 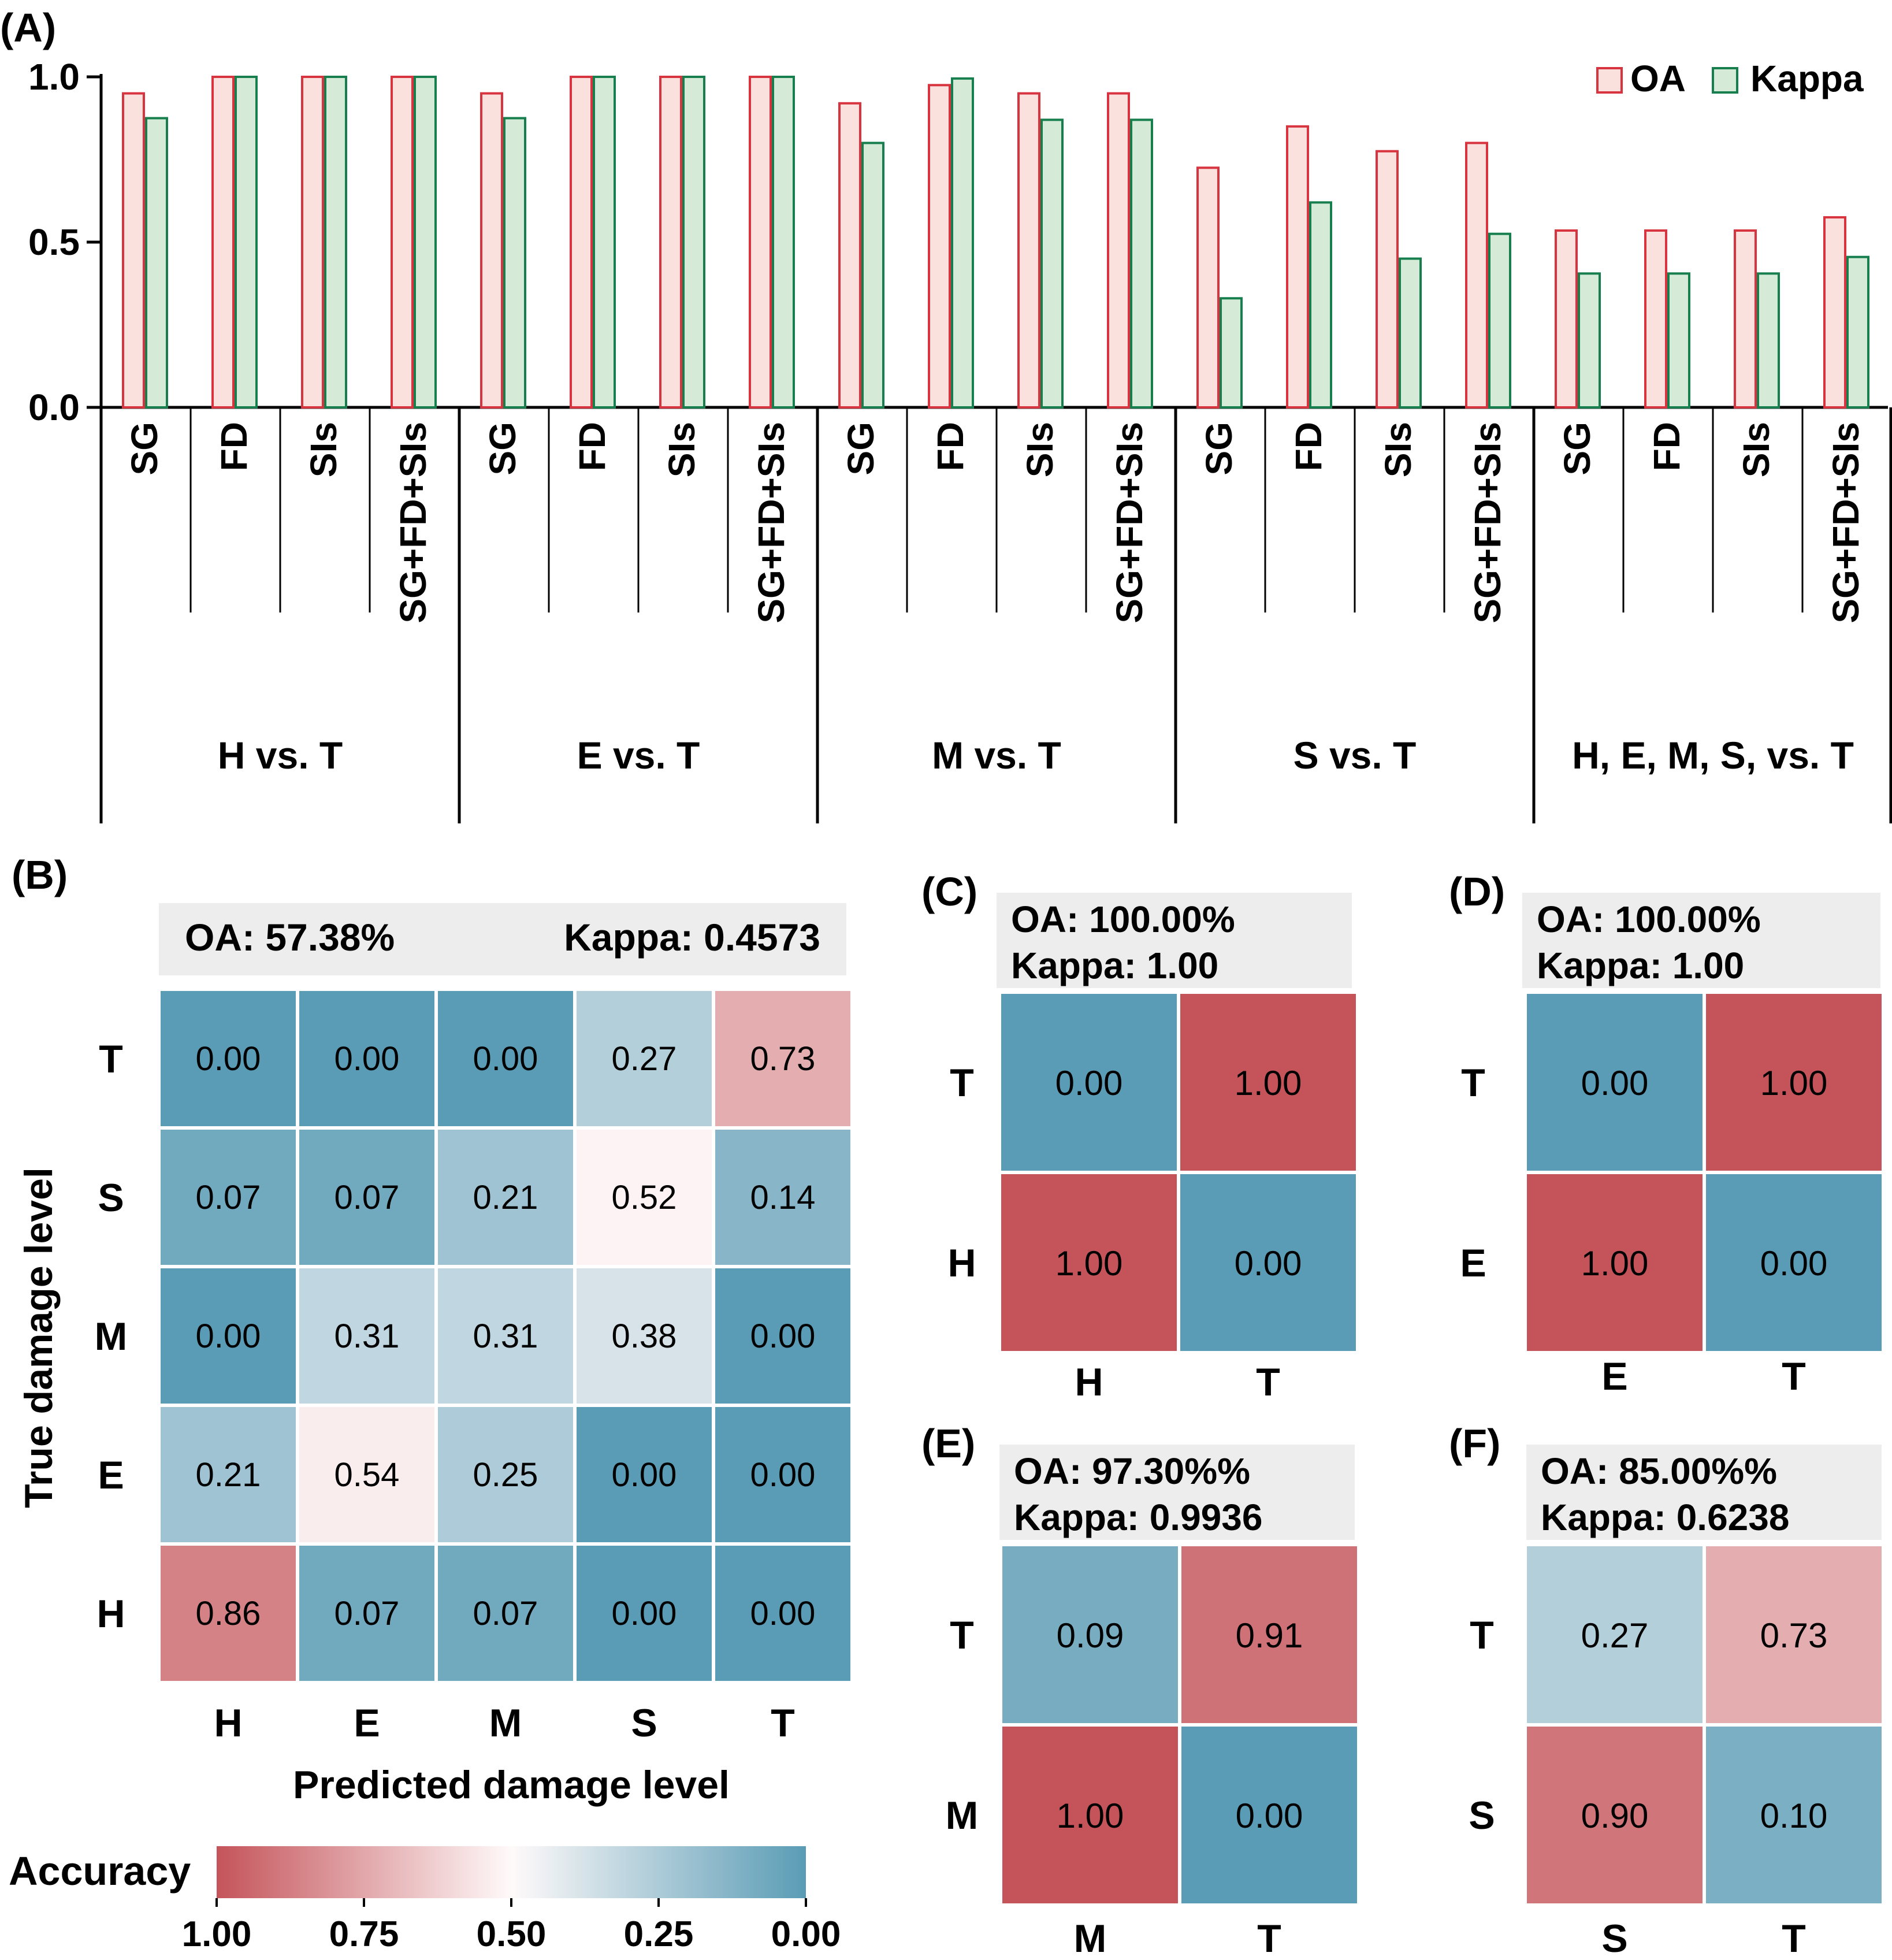 I want to click on group-label: H vs. T, so click(x=280, y=756).